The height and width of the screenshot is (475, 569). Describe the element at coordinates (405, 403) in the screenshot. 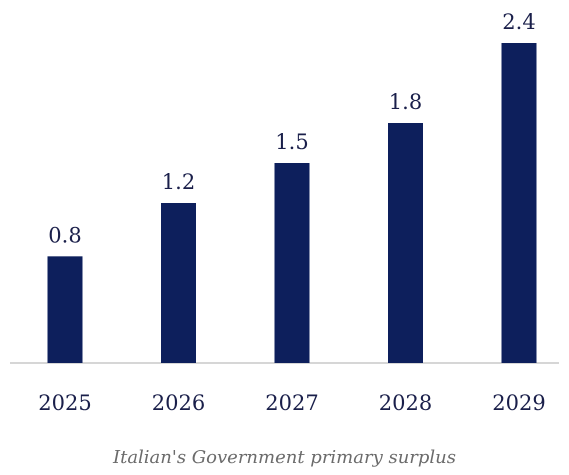

I see `x-tick-label-2028: 2028` at that location.